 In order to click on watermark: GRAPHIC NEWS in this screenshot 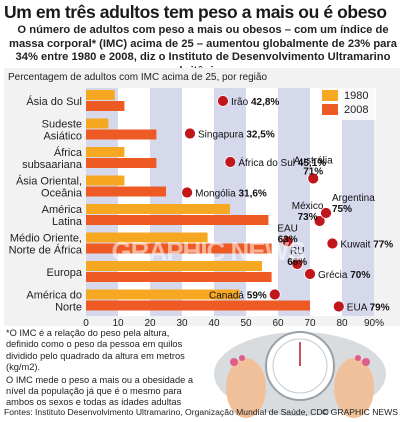, I will do `click(208, 251)`.